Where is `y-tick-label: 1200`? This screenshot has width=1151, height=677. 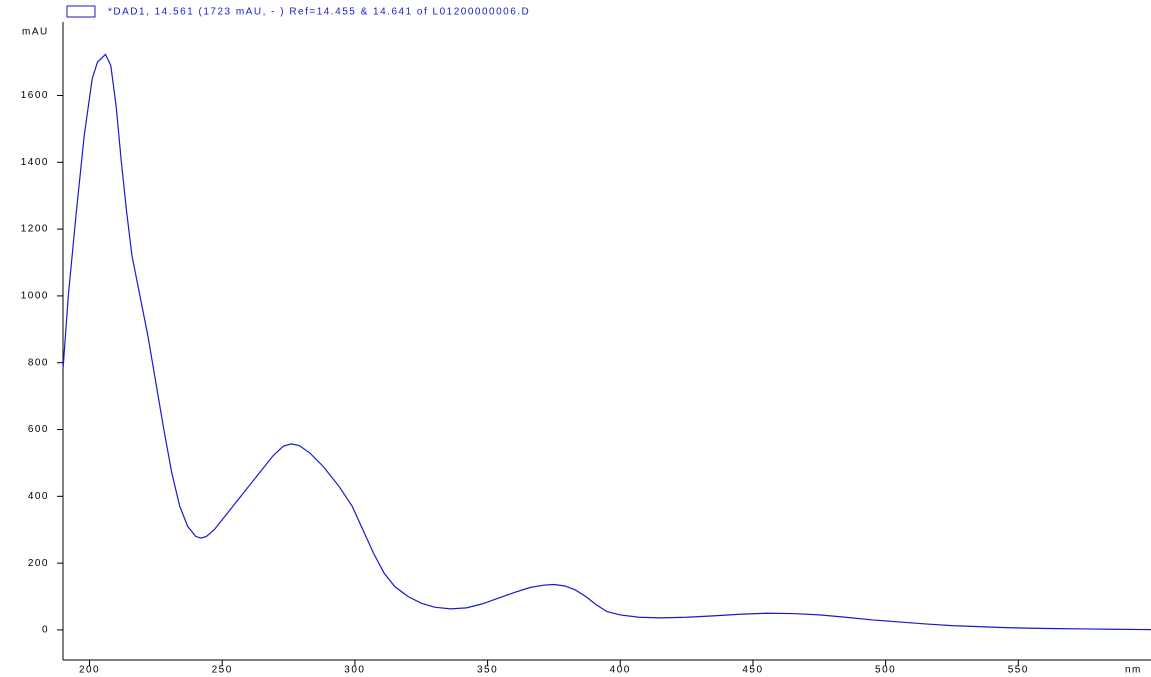 y-tick-label: 1200 is located at coordinates (35, 229).